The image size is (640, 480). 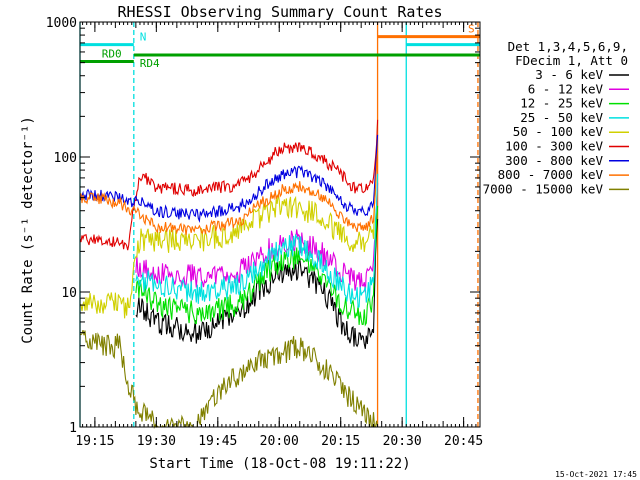 I want to click on annotation-s: S, so click(x=471, y=29).